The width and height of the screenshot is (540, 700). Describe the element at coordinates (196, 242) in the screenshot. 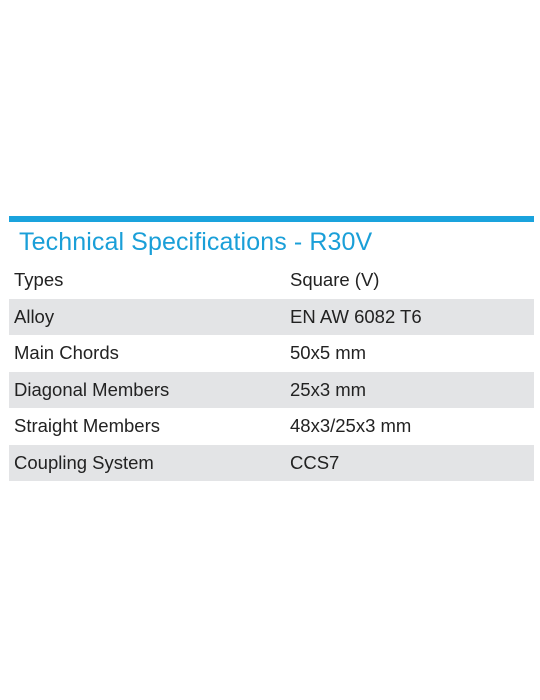

I see `spec-title: Technical Specifications - R30V` at that location.